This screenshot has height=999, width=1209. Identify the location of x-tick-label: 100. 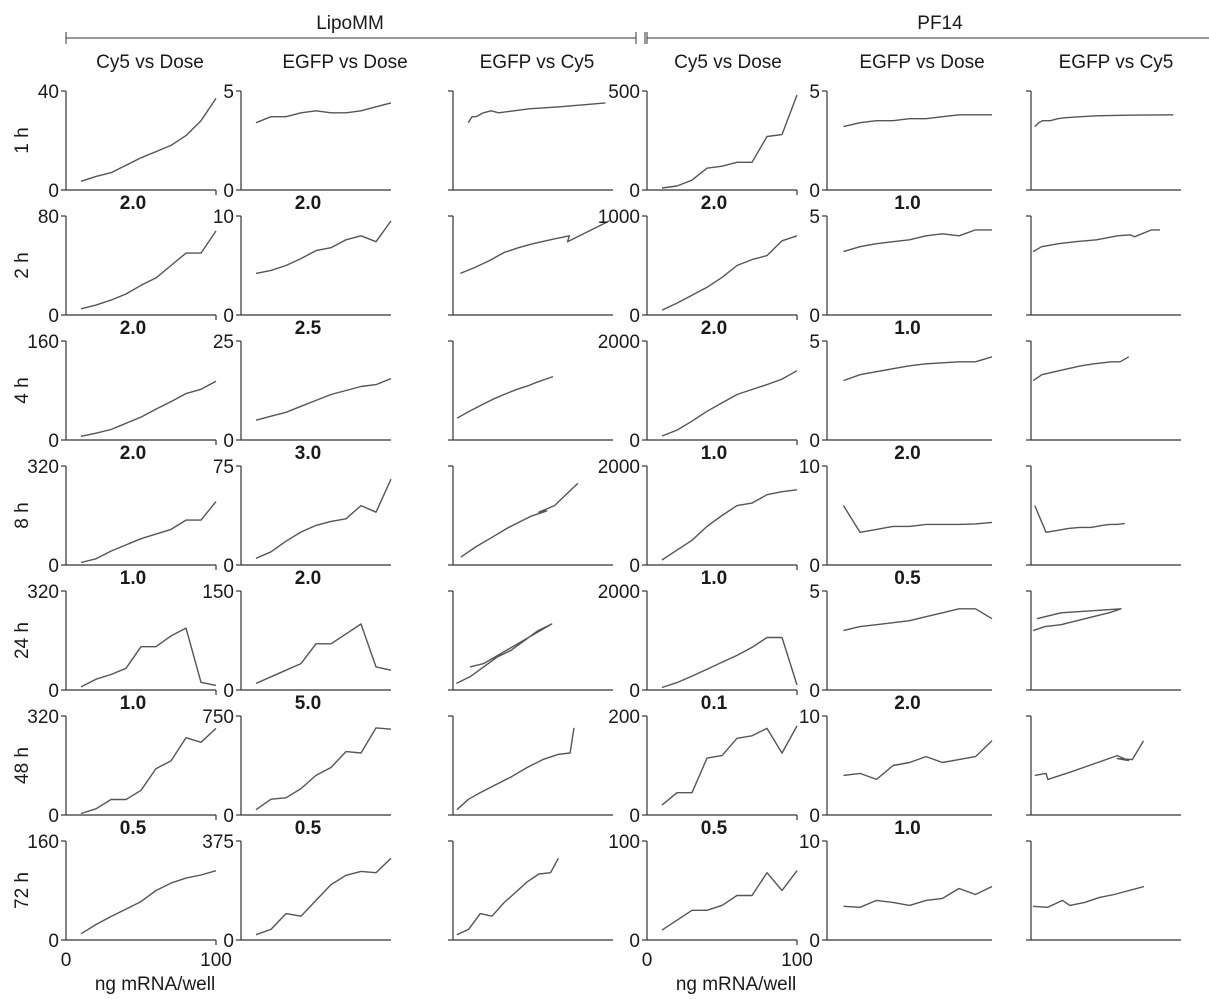
(797, 960).